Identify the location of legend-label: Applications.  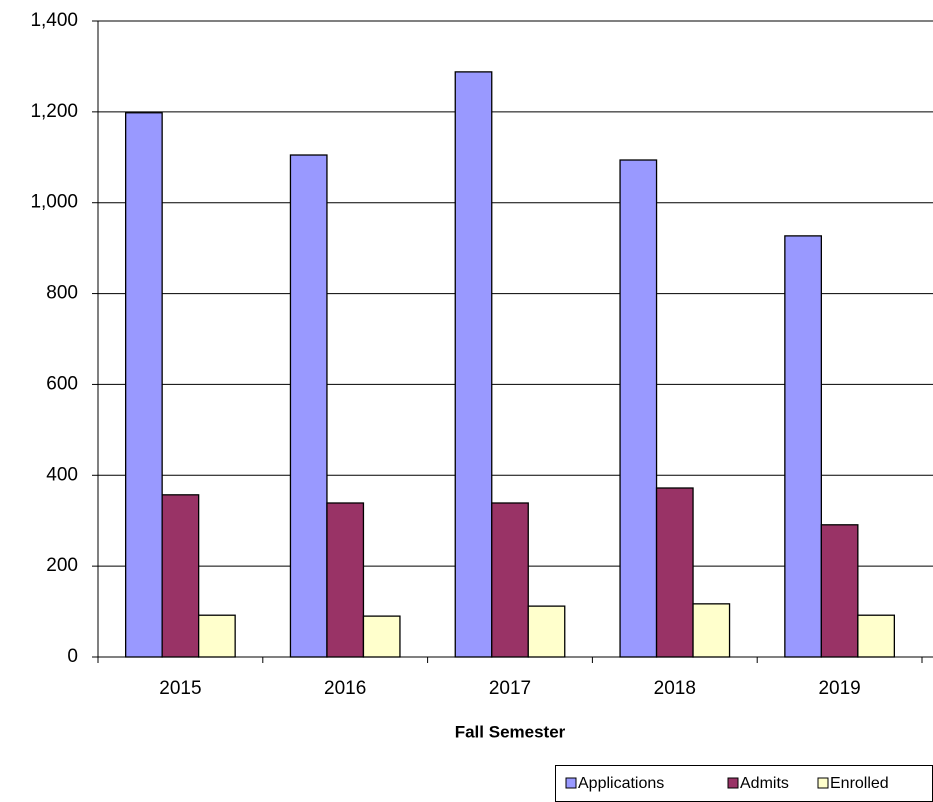
(621, 783).